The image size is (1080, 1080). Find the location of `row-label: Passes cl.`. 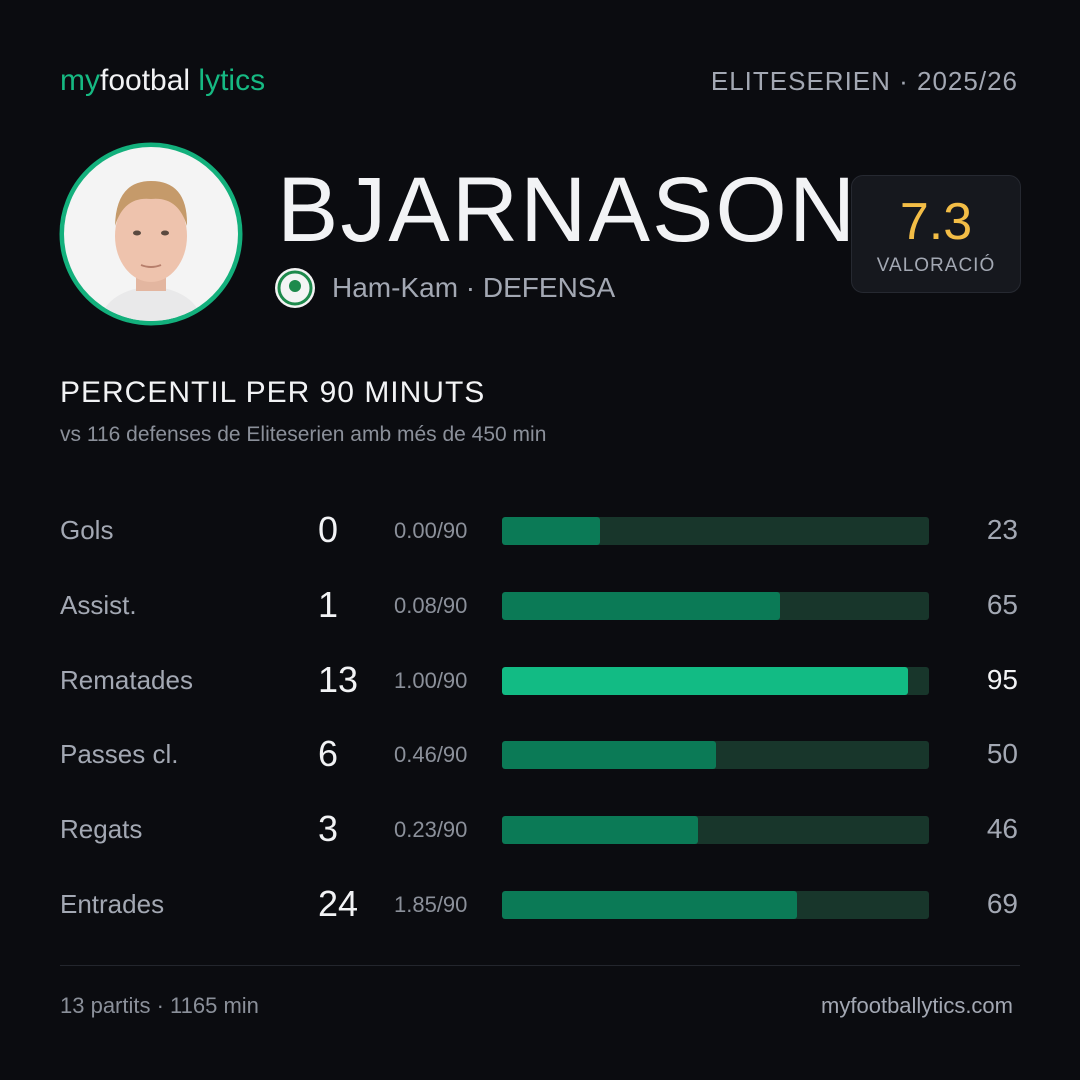

row-label: Passes cl. is located at coordinates (119, 754).